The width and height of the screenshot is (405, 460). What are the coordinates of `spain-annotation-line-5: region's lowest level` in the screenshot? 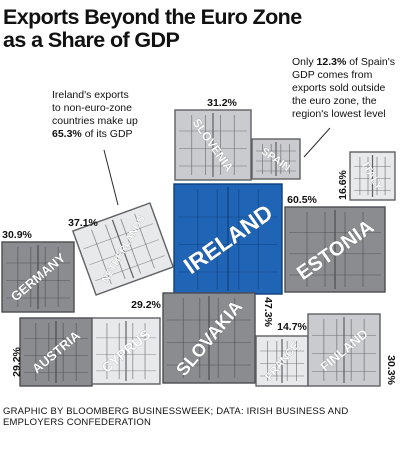 It's located at (339, 114).